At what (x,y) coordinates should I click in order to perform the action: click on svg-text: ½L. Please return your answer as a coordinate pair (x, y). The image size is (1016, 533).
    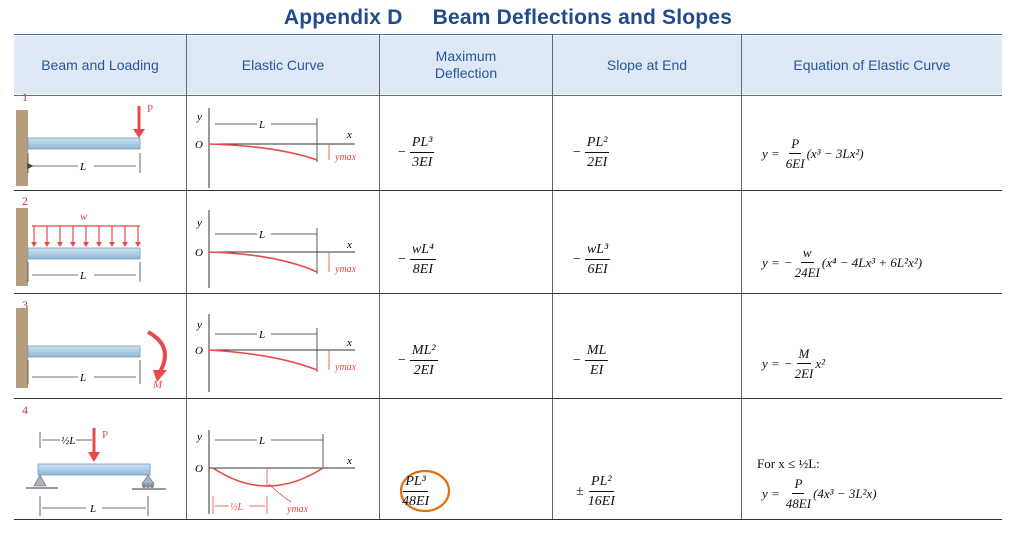
    Looking at the image, I should click on (237, 507).